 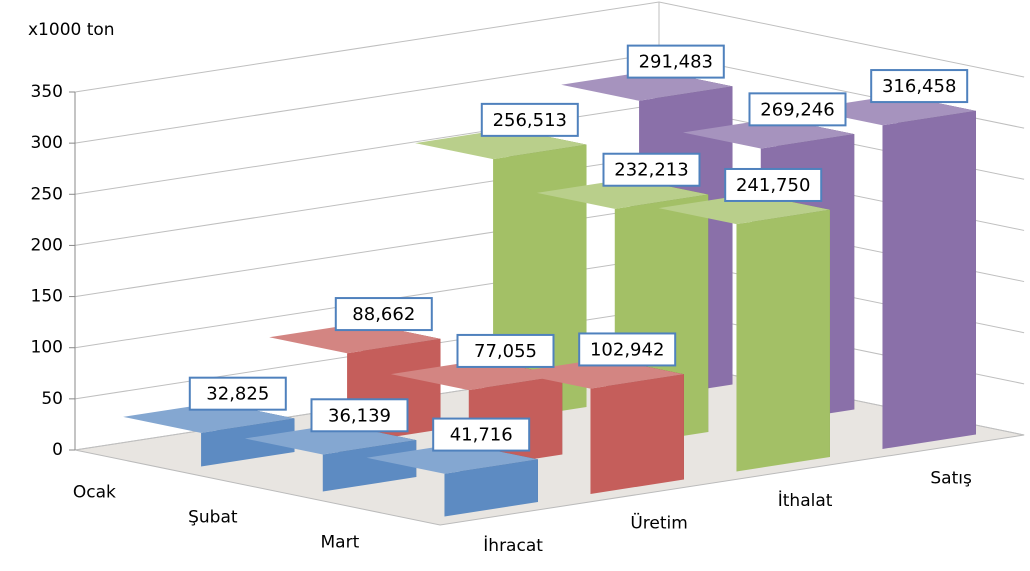 What do you see at coordinates (57, 450) in the screenshot?
I see `y-tick-label: 0` at bounding box center [57, 450].